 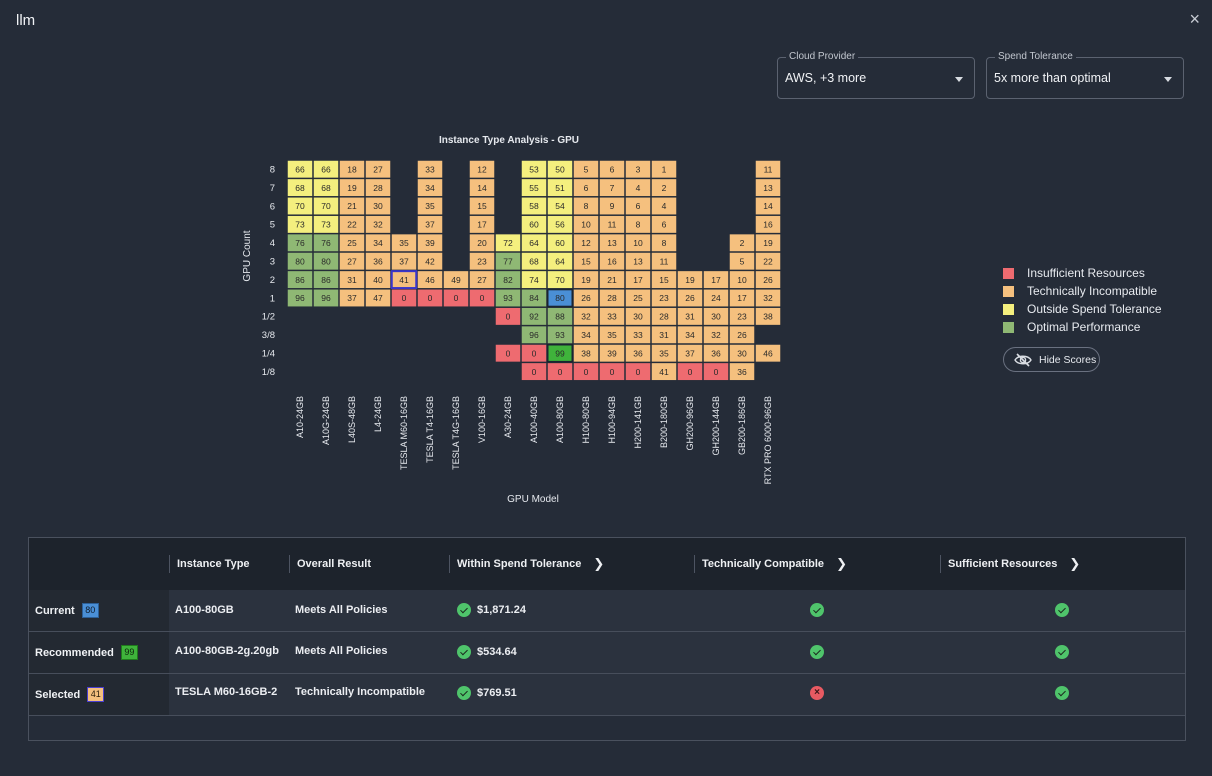 What do you see at coordinates (1051, 359) in the screenshot?
I see `hide-scores-button: Hide Scores` at bounding box center [1051, 359].